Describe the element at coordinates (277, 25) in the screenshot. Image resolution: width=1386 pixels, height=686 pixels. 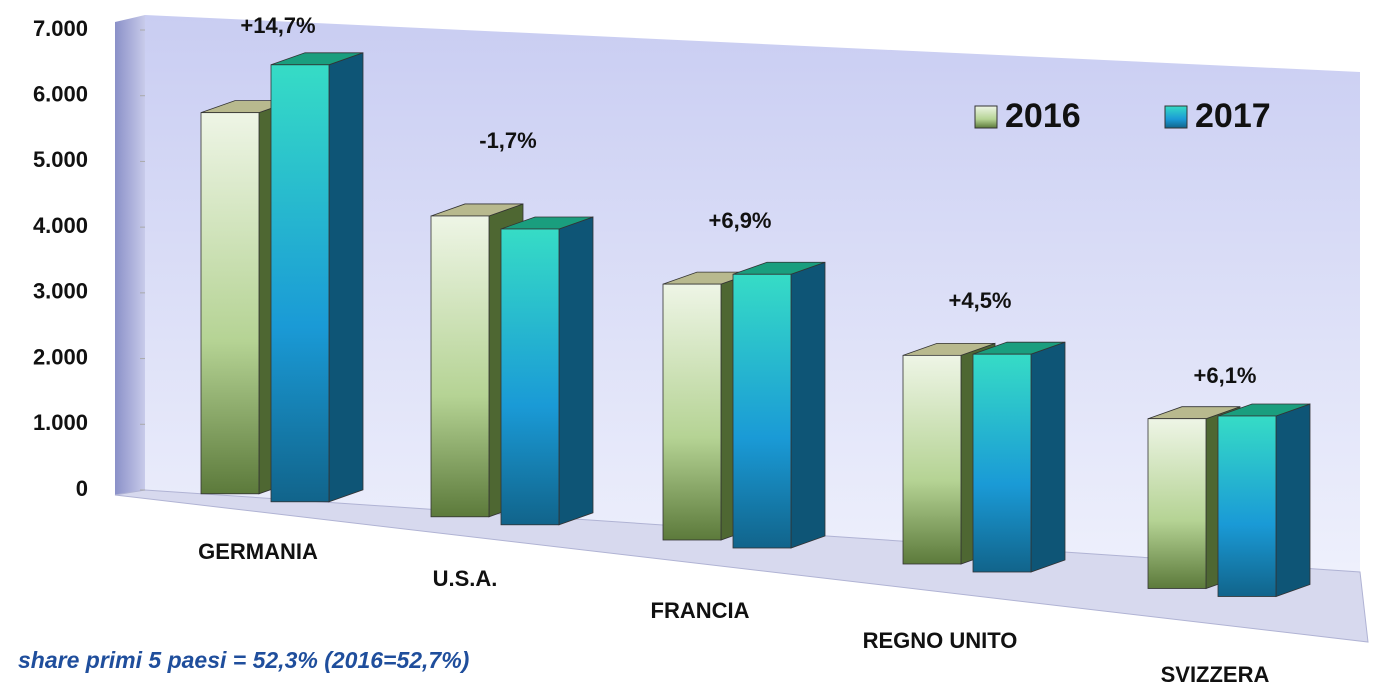
I see `annotation: +14,7%` at that location.